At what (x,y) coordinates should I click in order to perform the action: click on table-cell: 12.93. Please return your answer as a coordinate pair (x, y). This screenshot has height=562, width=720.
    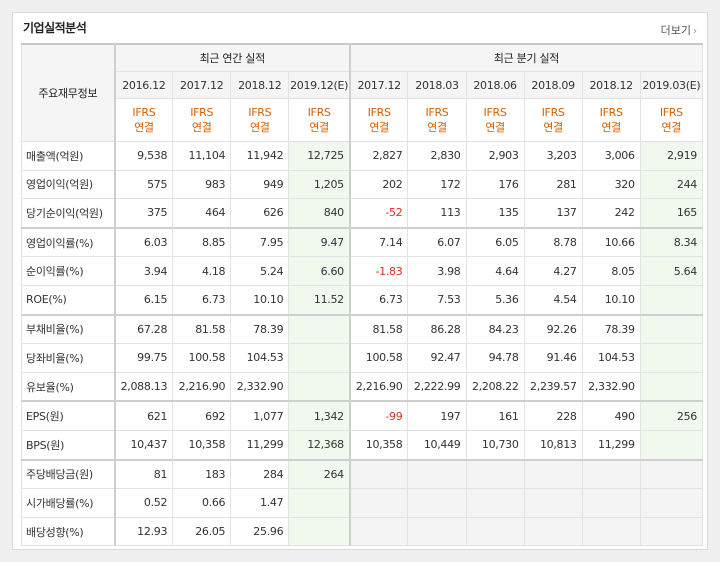
    Looking at the image, I should click on (144, 531).